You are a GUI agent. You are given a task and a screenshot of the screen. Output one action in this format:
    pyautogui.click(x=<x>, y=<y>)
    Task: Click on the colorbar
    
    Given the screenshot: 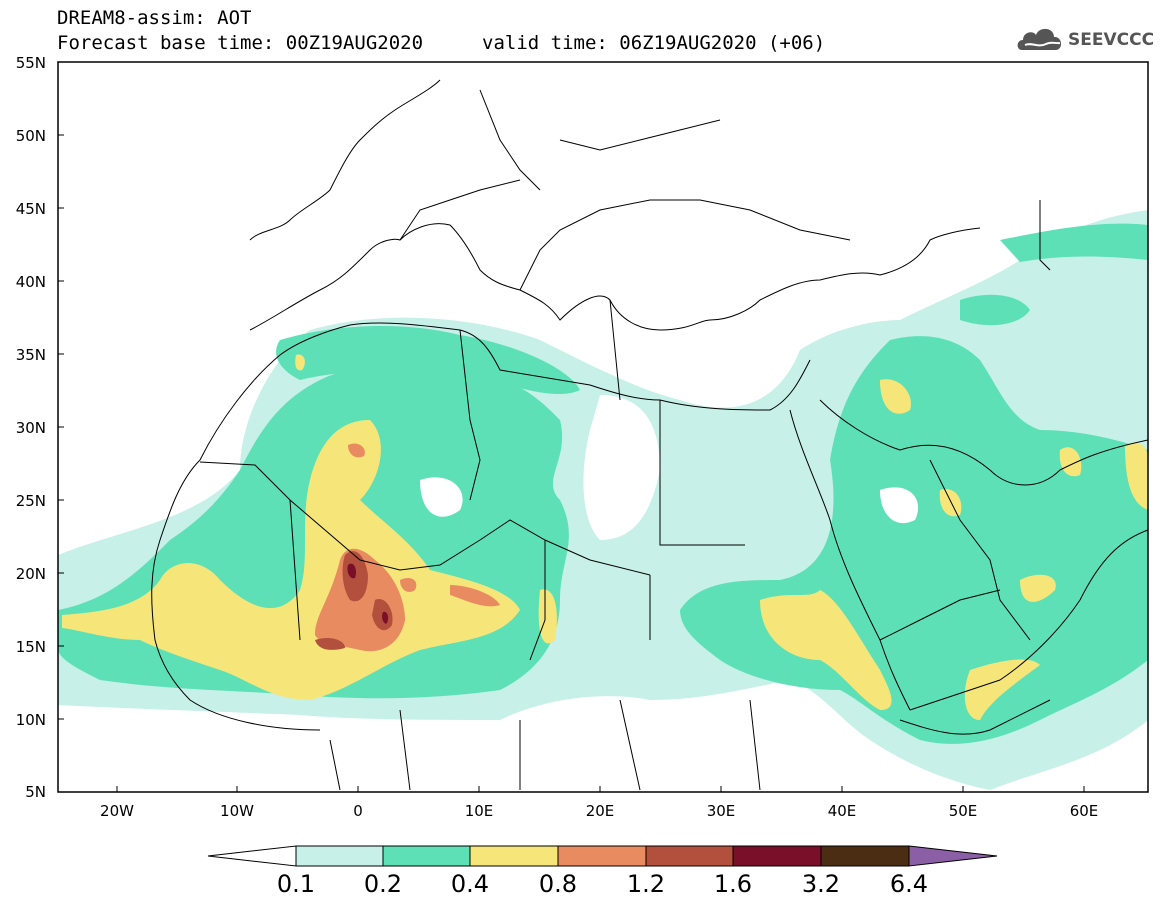 What is the action you would take?
    pyautogui.click(x=602, y=856)
    